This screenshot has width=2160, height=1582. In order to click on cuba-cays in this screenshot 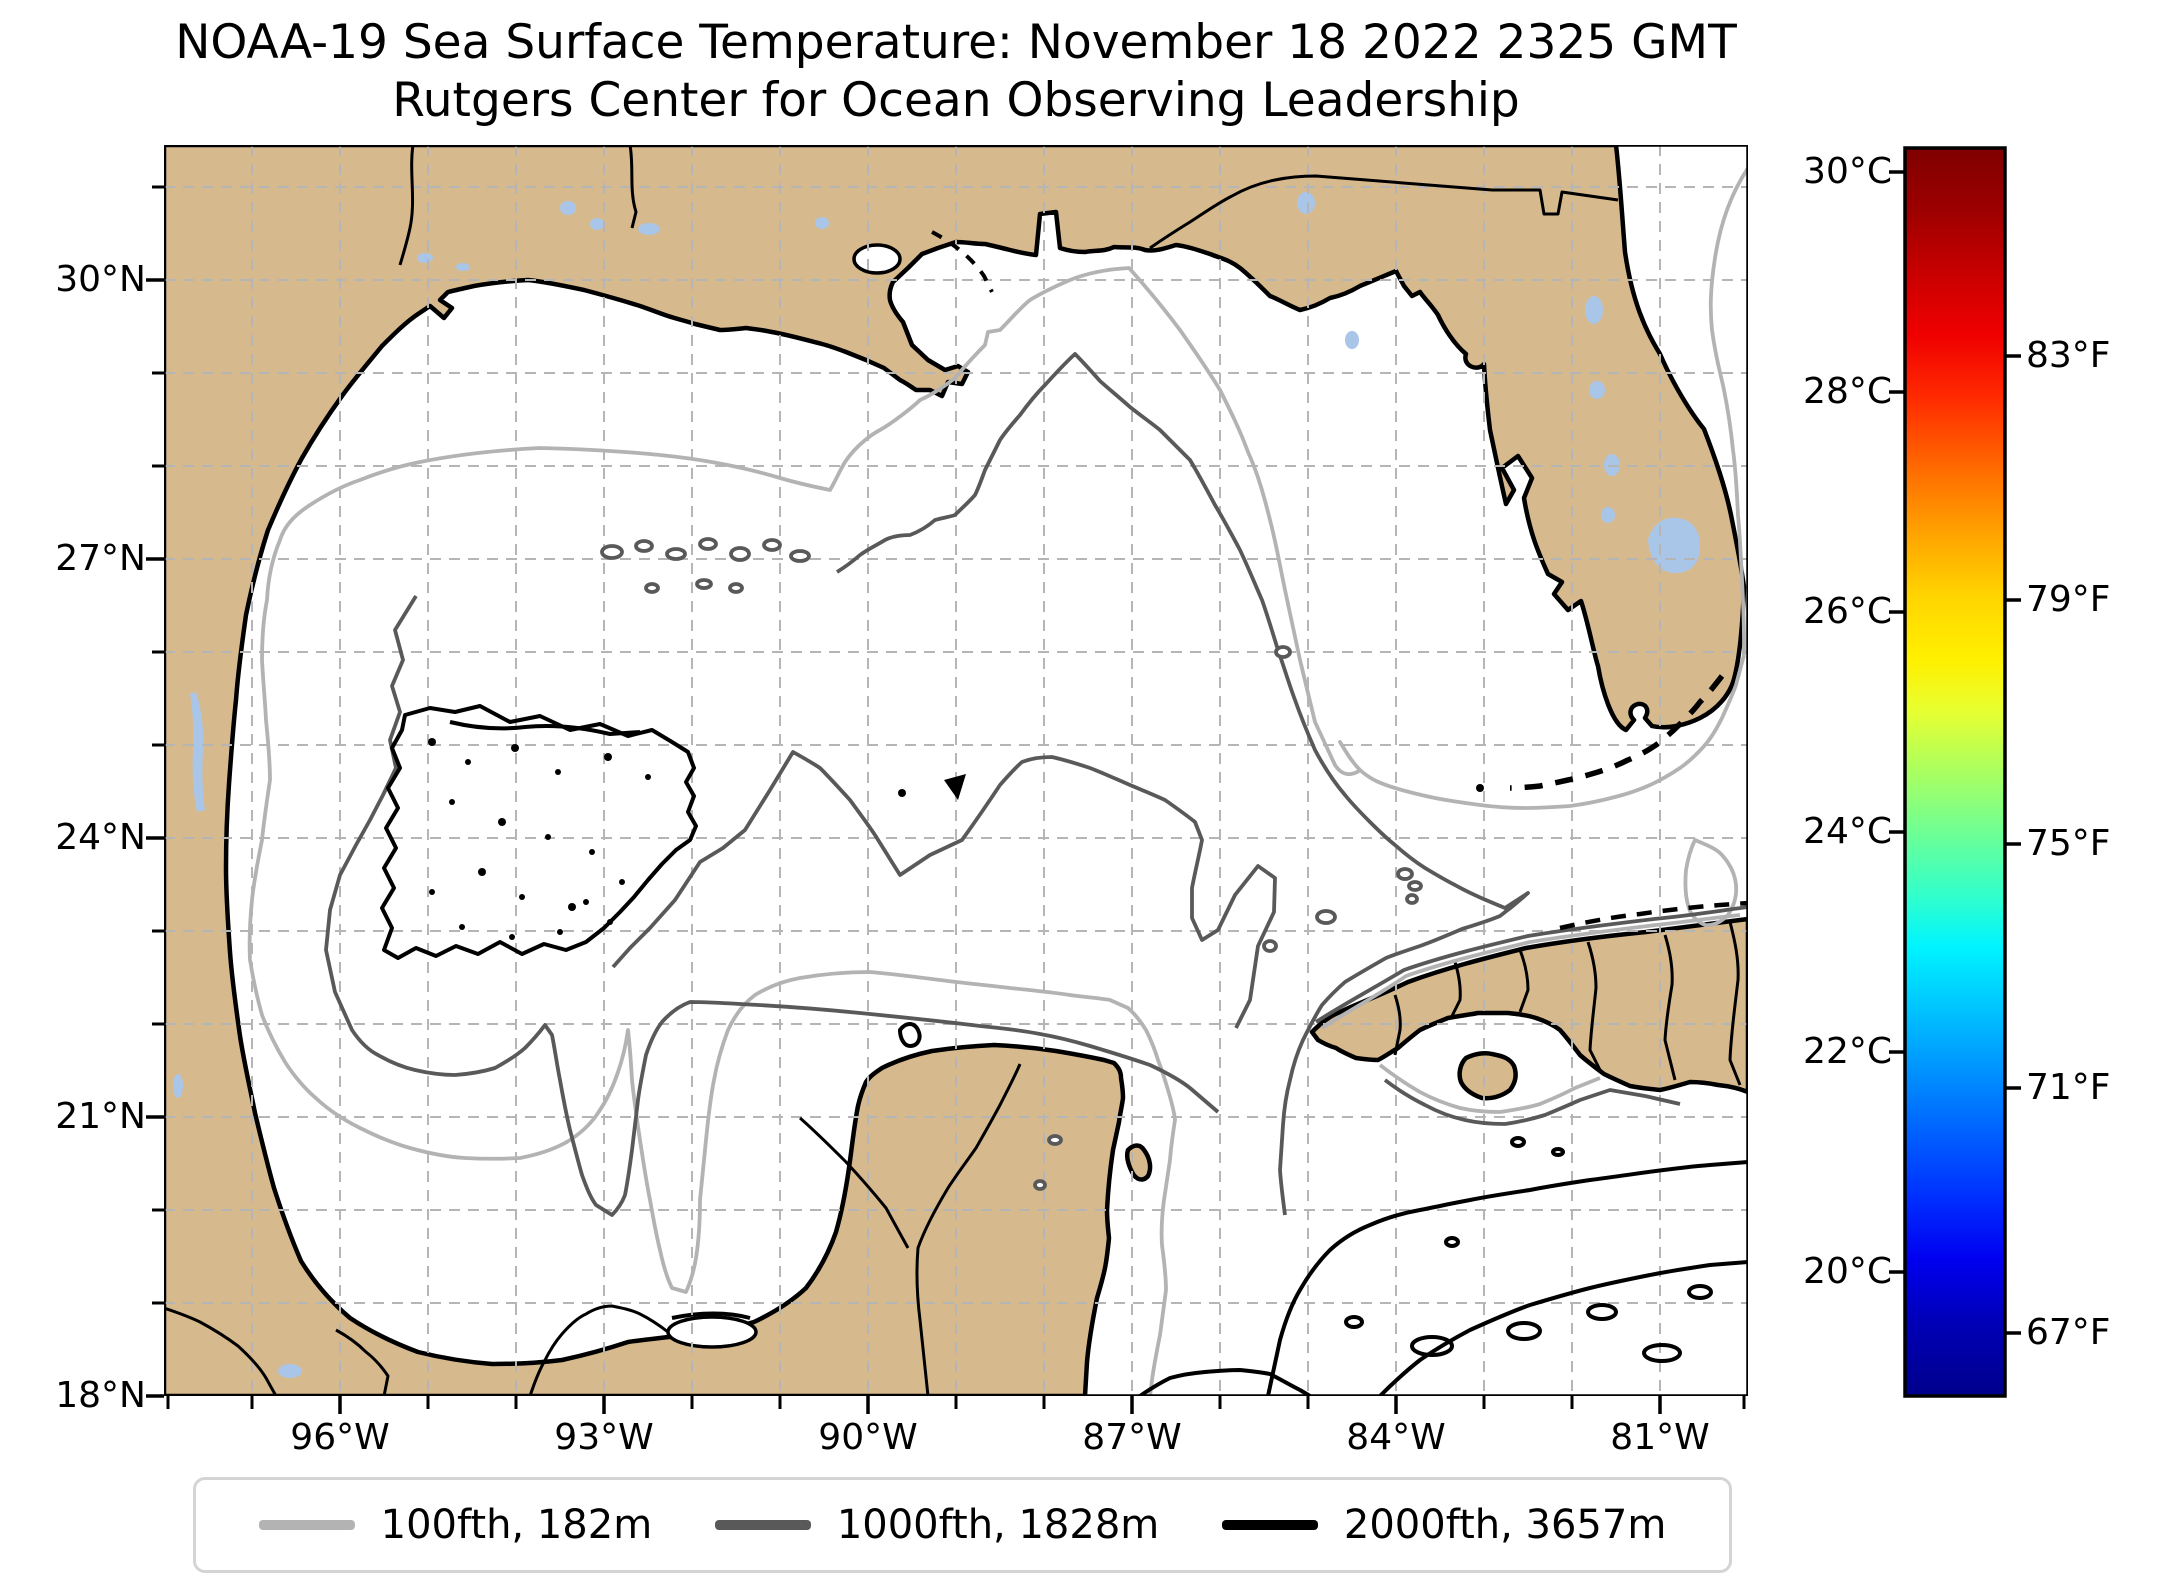, I will do `click(1653, 915)`.